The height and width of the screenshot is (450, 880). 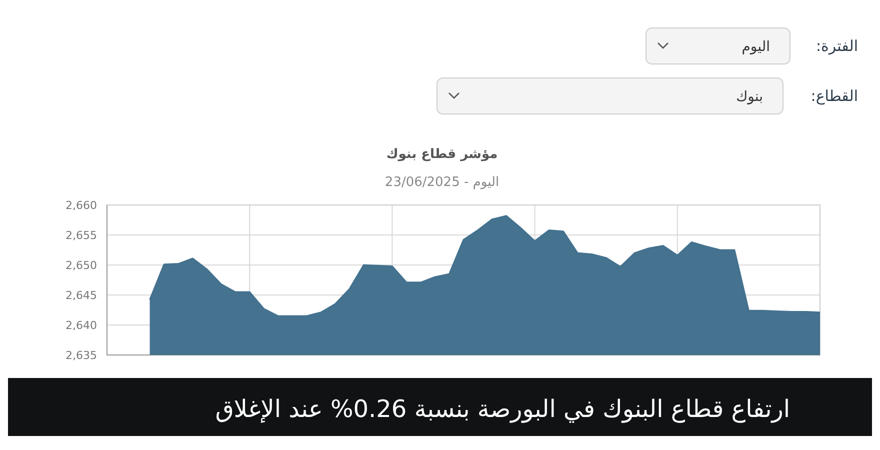 I want to click on chart-subtitle: اليوم - 23/06/2025, so click(x=442, y=182).